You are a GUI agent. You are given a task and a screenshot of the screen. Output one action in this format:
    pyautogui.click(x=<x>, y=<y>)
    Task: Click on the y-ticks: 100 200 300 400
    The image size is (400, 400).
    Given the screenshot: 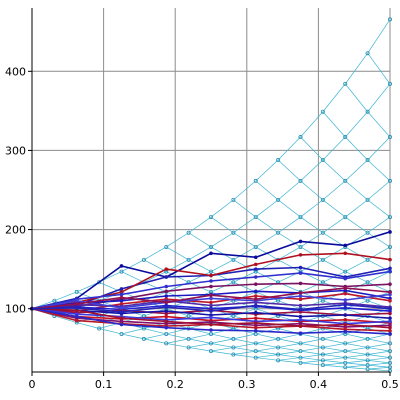 What is the action you would take?
    pyautogui.click(x=18, y=190)
    